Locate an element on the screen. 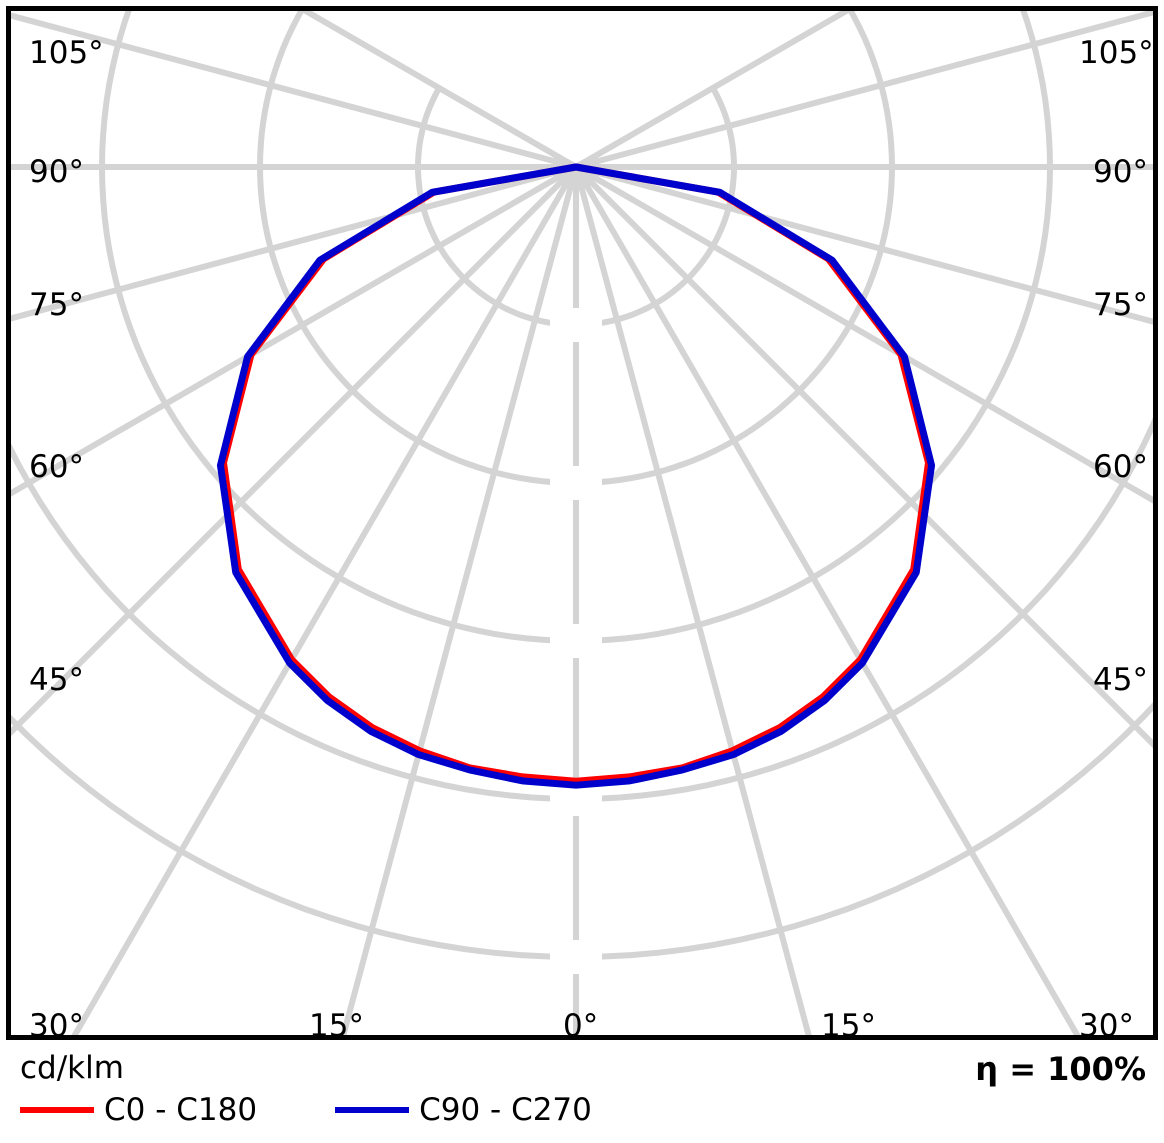 The image size is (1164, 1143). legend-entry-c0-c180: C0 - C180 is located at coordinates (138, 1110).